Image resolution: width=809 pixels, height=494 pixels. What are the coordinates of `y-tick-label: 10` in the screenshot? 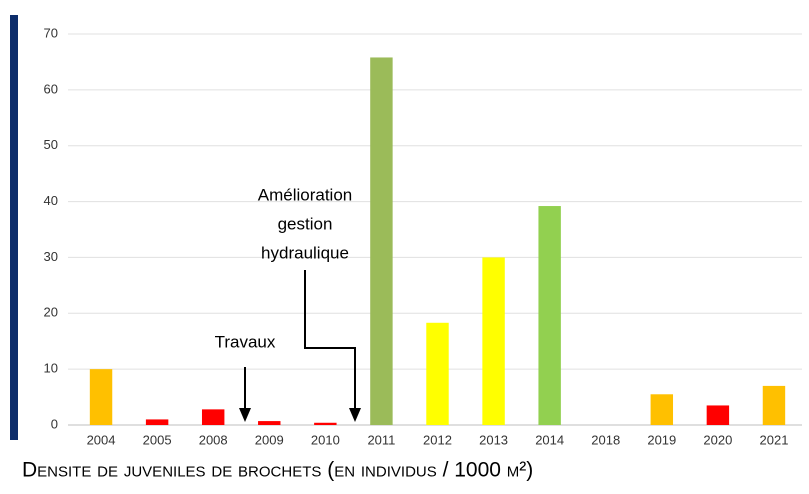 It's located at (51, 368).